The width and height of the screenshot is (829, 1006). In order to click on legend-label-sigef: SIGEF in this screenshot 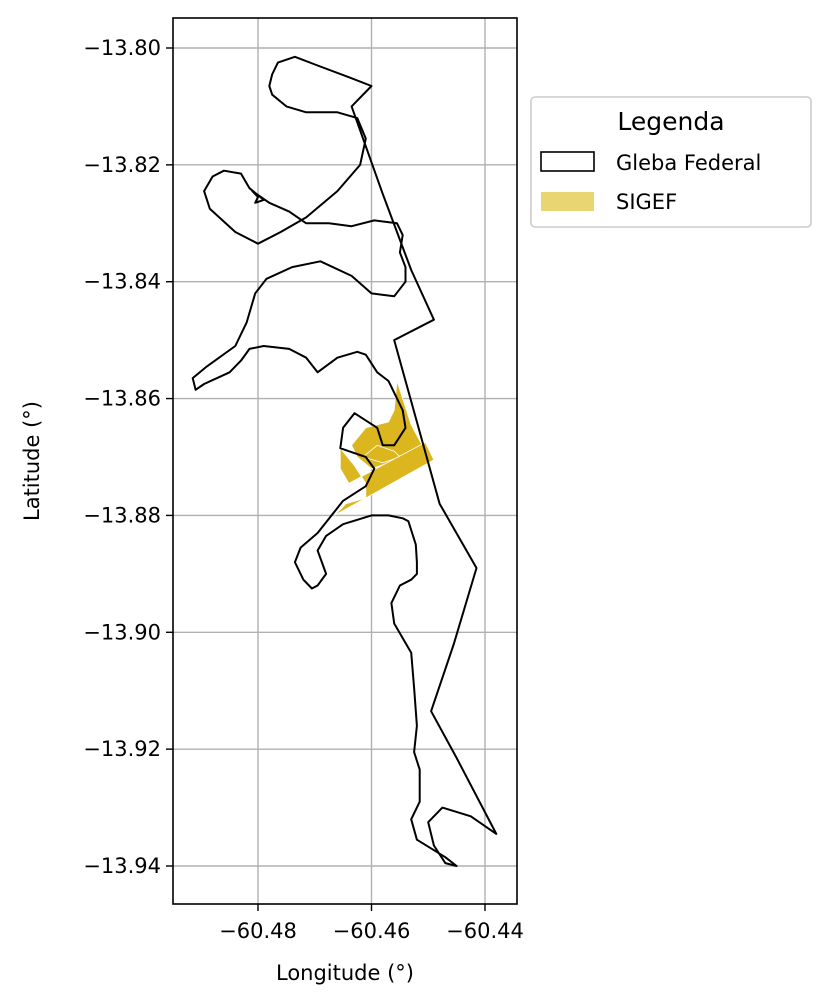, I will do `click(646, 202)`.